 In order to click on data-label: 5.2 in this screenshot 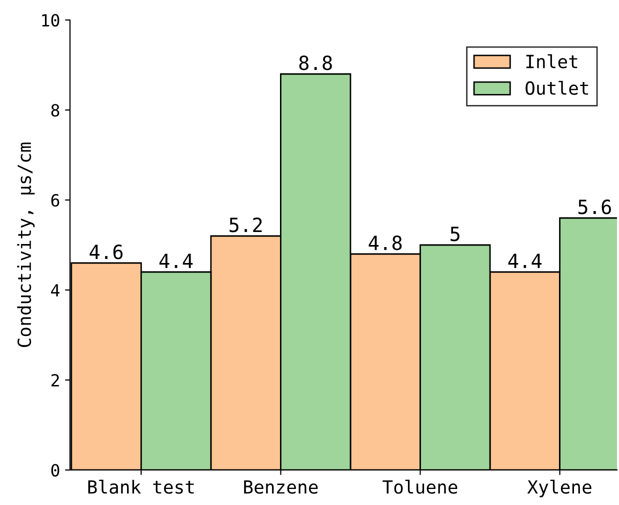, I will do `click(246, 225)`.